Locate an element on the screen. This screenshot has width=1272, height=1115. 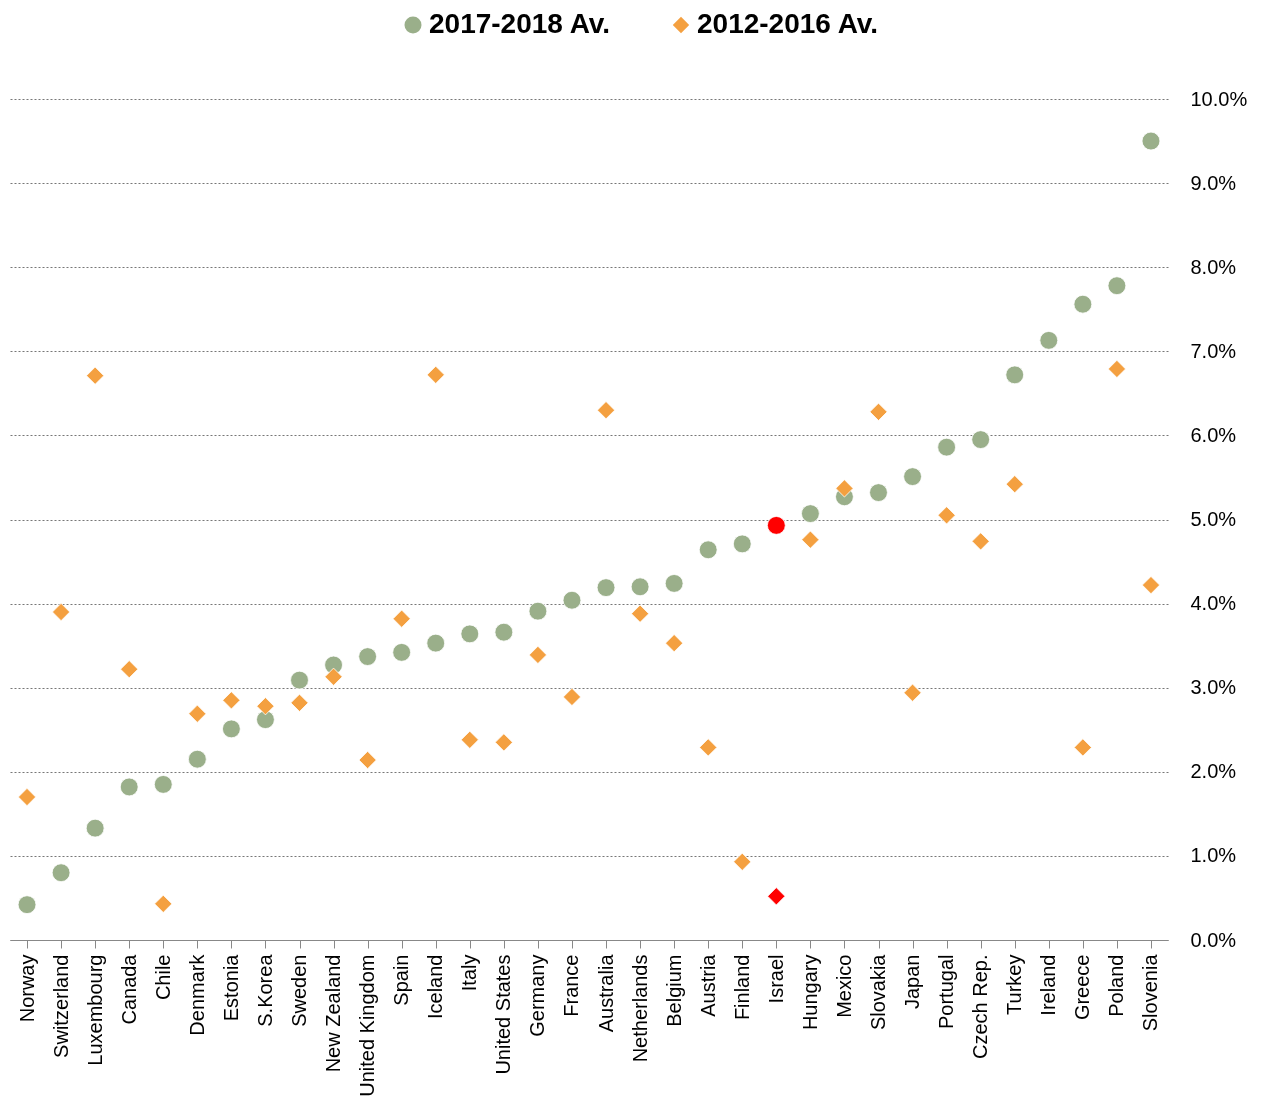
x-tick-label: Switzerland is located at coordinates (60, 1006).